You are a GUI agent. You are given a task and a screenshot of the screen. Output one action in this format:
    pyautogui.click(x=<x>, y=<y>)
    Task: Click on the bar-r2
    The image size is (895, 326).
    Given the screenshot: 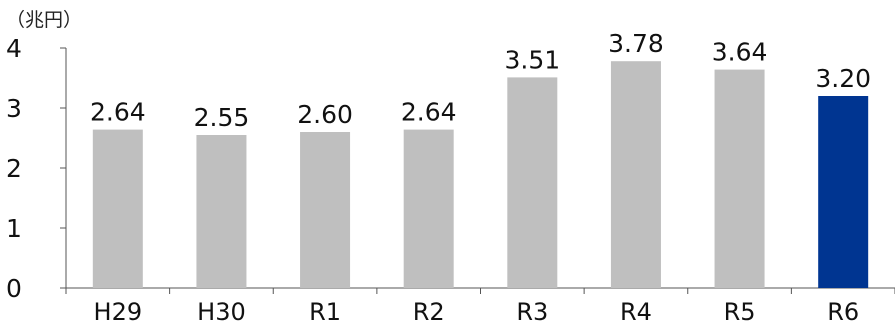 What is the action you would take?
    pyautogui.click(x=428, y=208)
    